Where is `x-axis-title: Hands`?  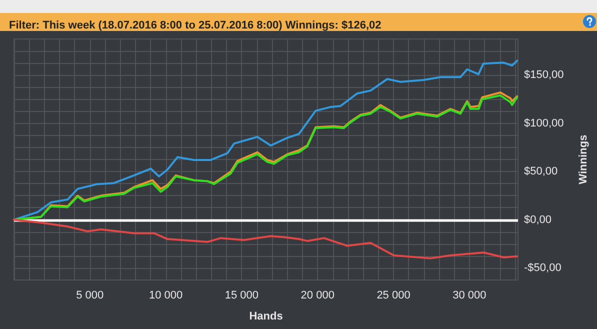
x-axis-title: Hands is located at coordinates (266, 316).